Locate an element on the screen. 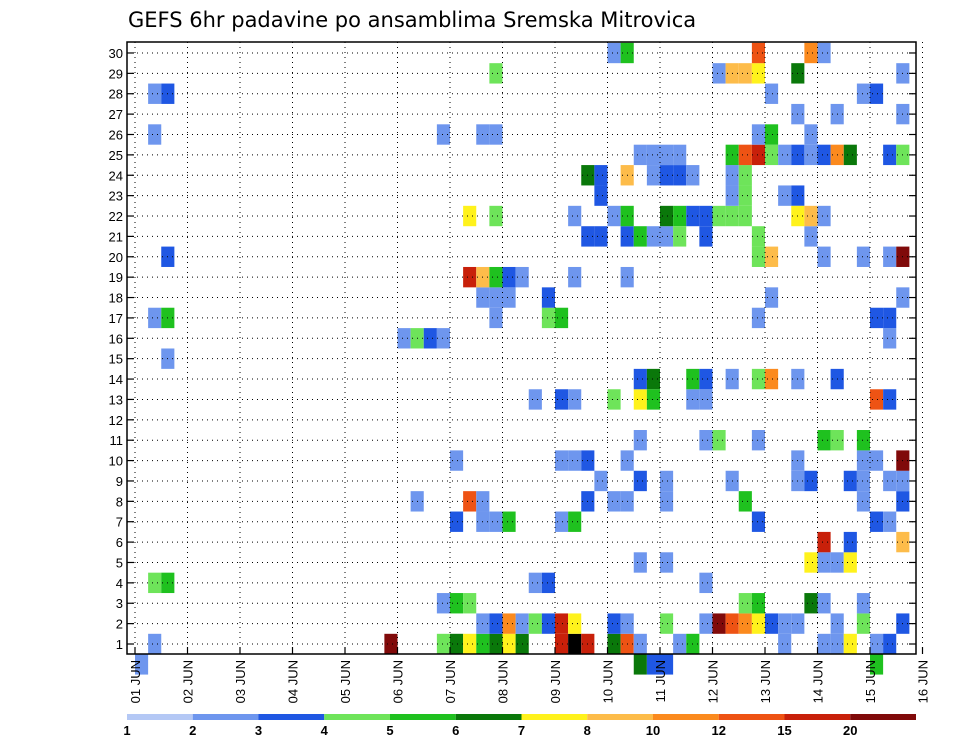 The height and width of the screenshot is (742, 960). y-tick-label: 29 is located at coordinates (116, 73).